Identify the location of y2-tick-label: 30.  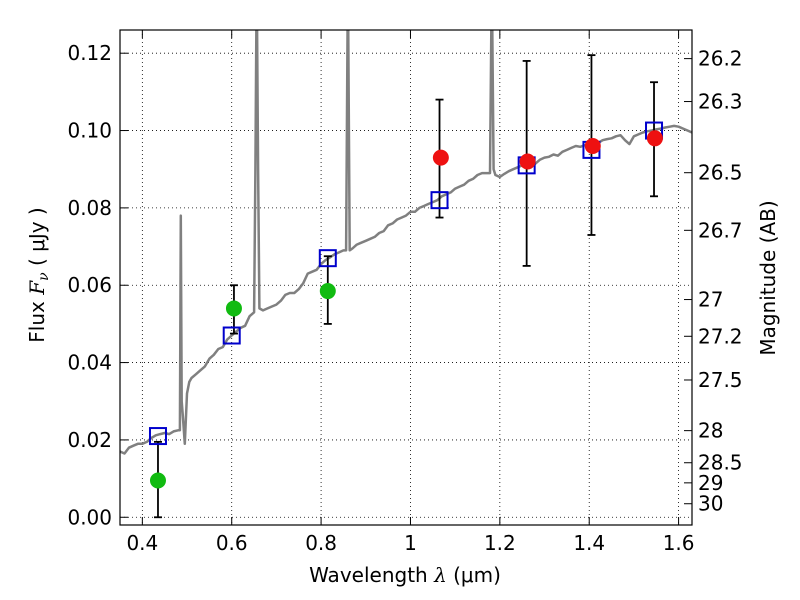
(710, 504).